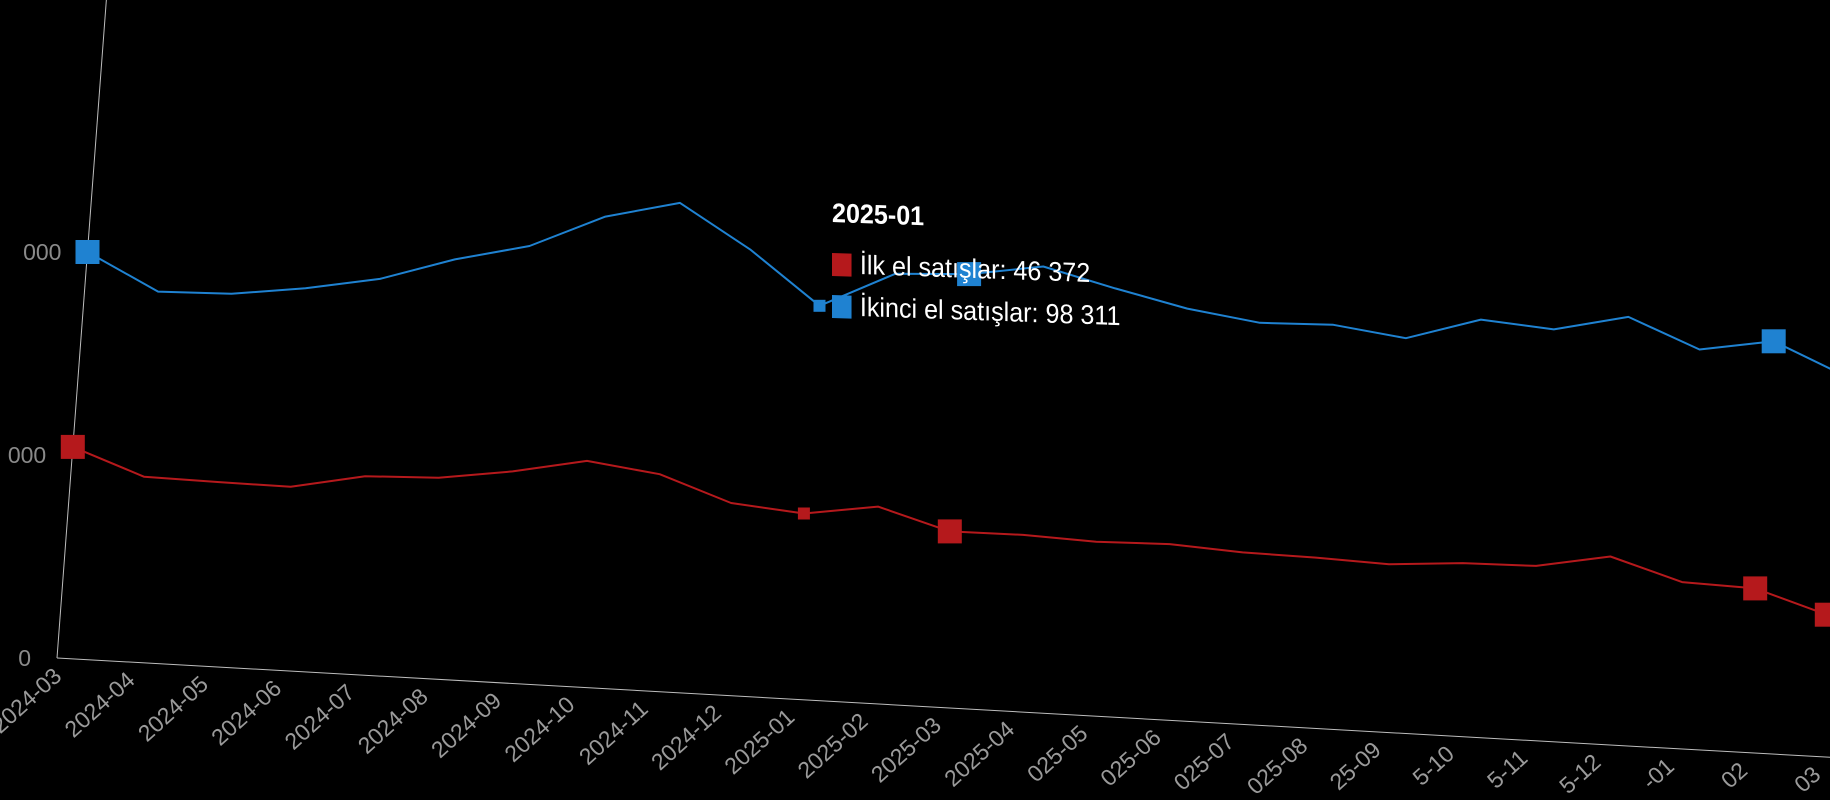 The width and height of the screenshot is (1830, 800). What do you see at coordinates (1277, 765) in the screenshot?
I see `x-tick-label: 025-08` at bounding box center [1277, 765].